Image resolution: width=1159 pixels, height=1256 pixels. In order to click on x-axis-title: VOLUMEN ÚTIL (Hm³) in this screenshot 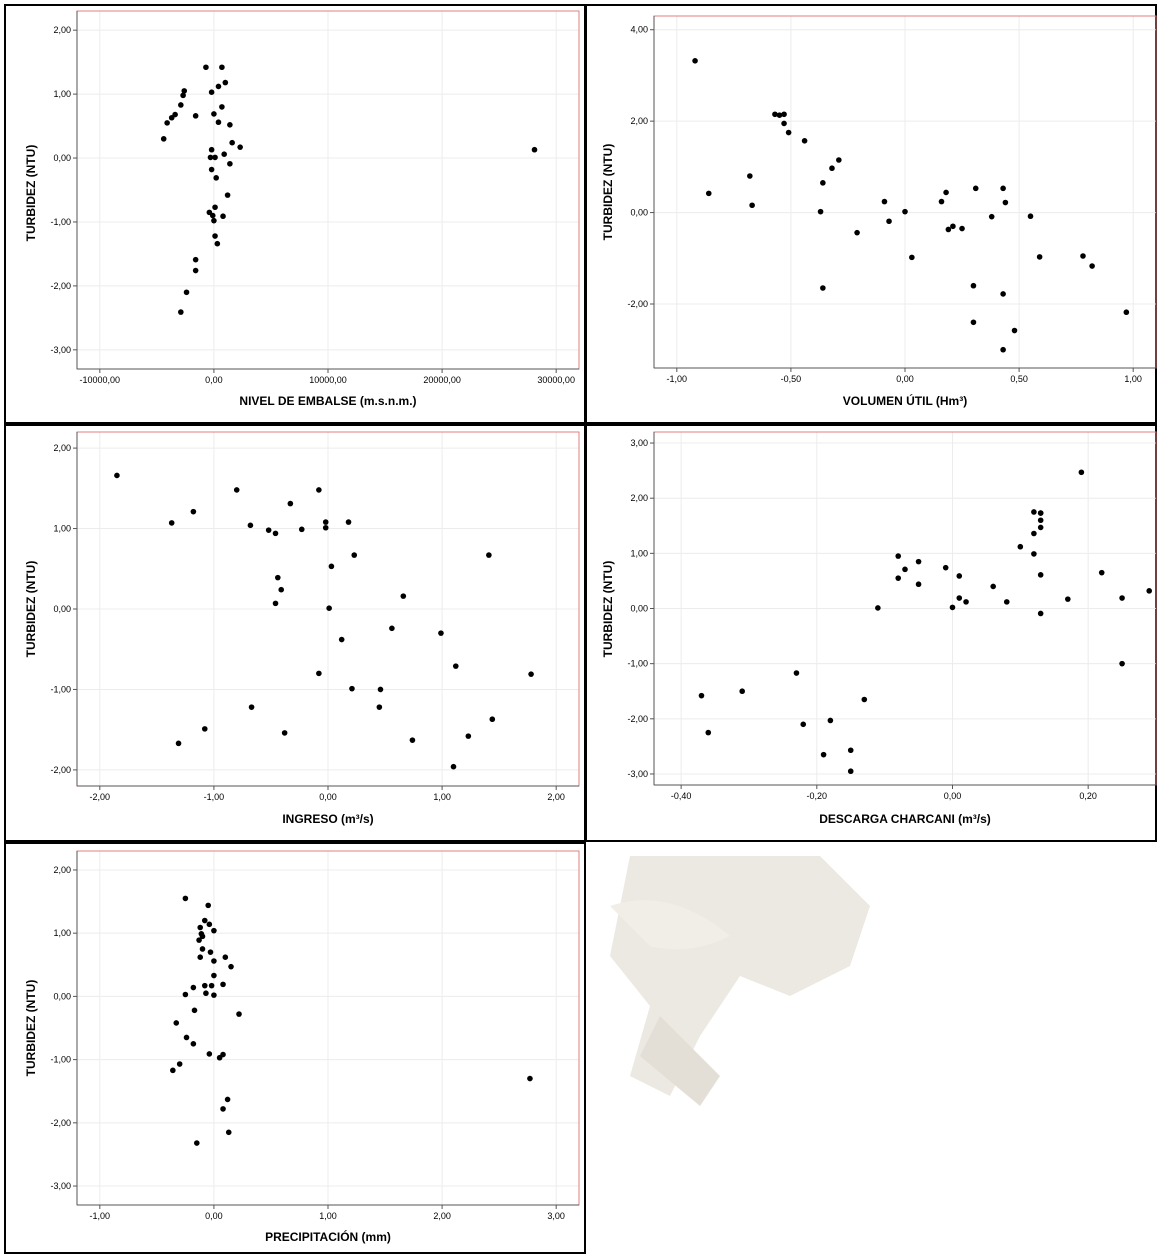, I will do `click(905, 400)`.